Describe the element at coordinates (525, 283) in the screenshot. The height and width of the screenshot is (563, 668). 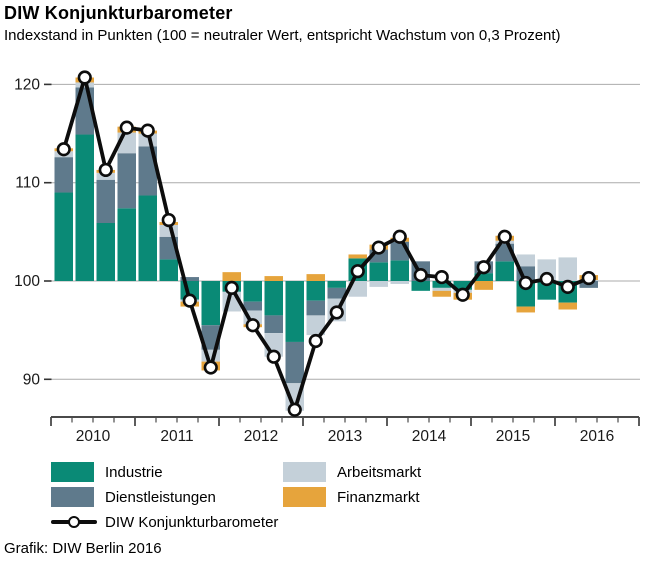
I see `marker-2015-Q3` at that location.